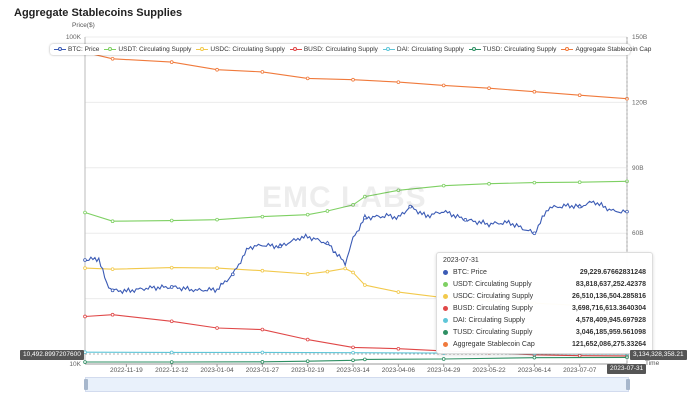  I want to click on legend-item-usdt: USDT: Circulating Supply, so click(147, 49).